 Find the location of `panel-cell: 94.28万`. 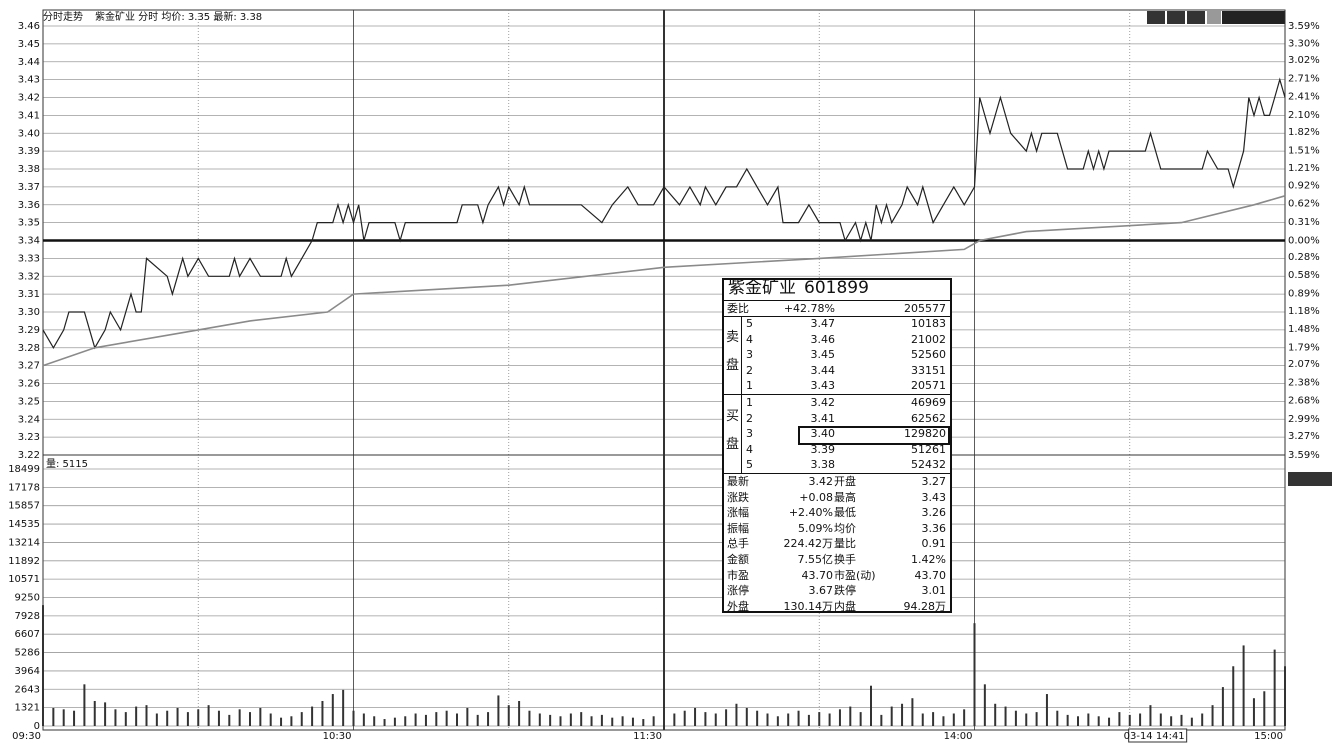

panel-cell: 94.28万 is located at coordinates (925, 606).